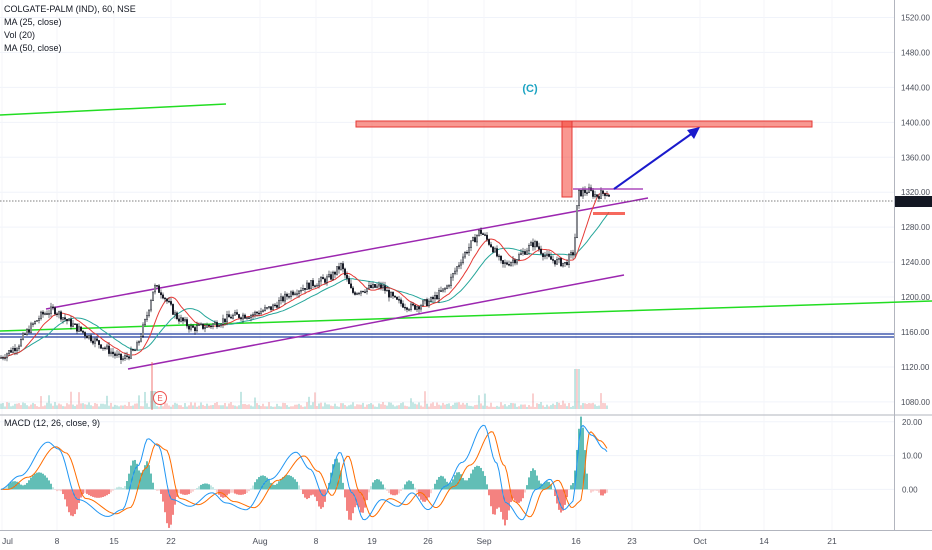 This screenshot has width=932, height=550. What do you see at coordinates (160, 398) in the screenshot?
I see `earnings-marker: E` at bounding box center [160, 398].